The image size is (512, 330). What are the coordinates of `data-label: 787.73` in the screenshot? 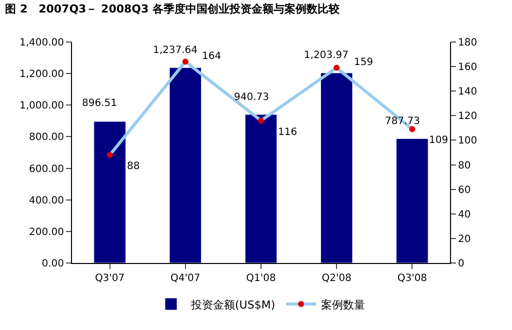 It's located at (402, 121).